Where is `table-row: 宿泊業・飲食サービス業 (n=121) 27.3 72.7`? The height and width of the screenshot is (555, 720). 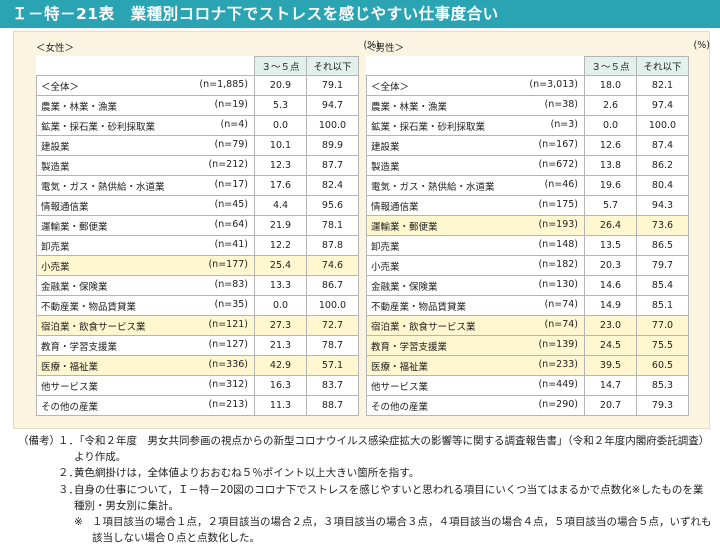
table-row: 宿泊業・飲食サービス業 (n=121) 27.3 72.7 is located at coordinates (197, 325).